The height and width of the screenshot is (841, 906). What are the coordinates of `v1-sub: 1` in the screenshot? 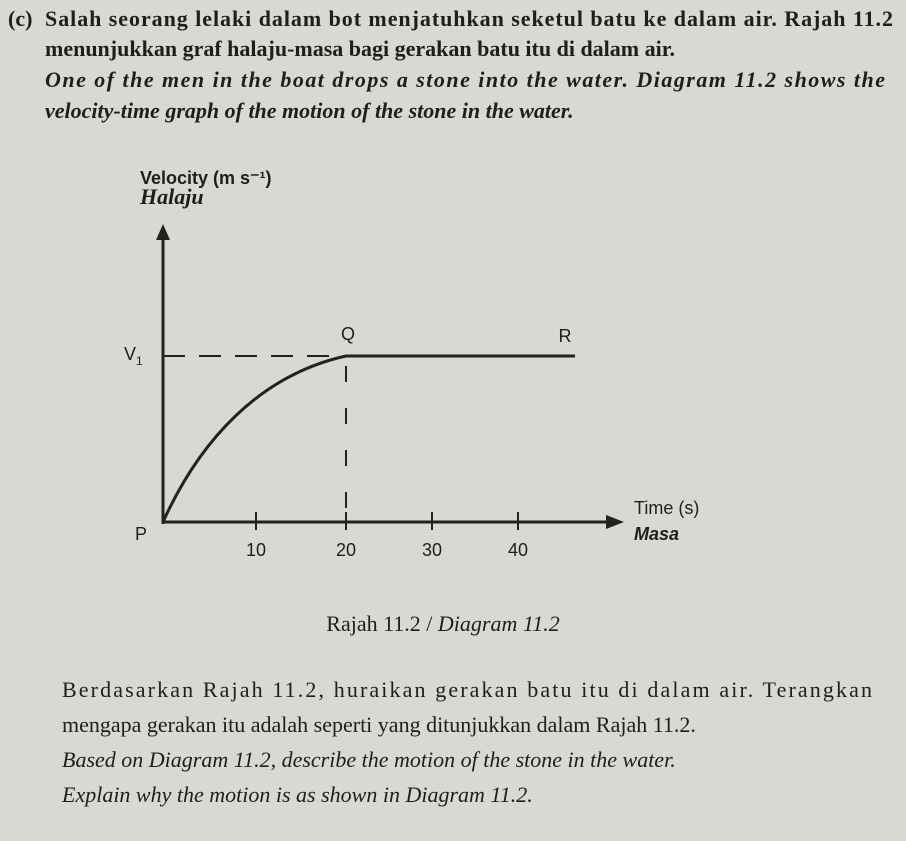 It's located at (139, 361).